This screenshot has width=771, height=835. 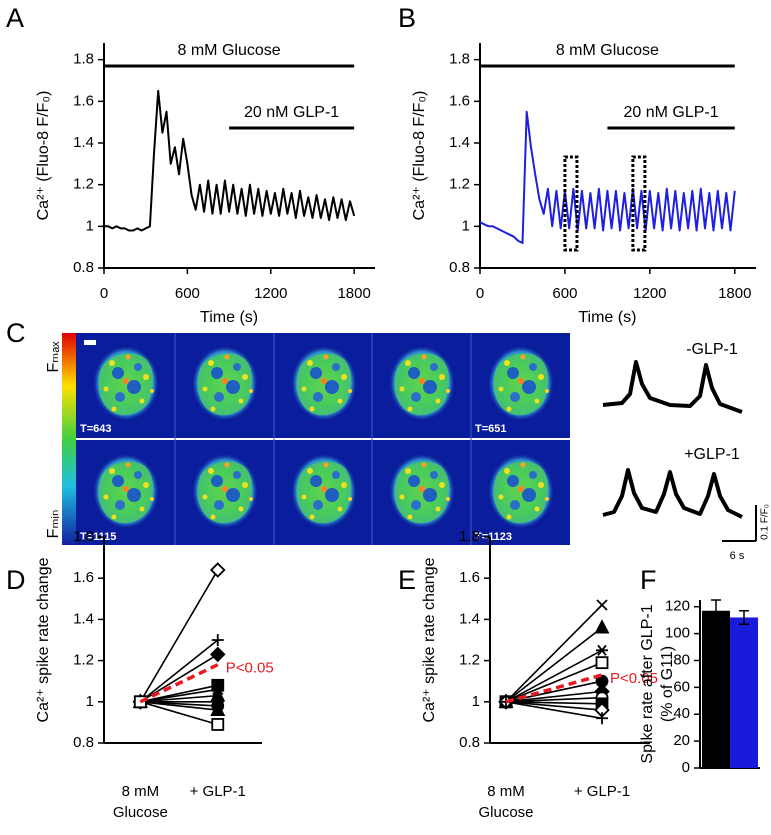 What do you see at coordinates (407, 18) in the screenshot?
I see `panel-letter: B` at bounding box center [407, 18].